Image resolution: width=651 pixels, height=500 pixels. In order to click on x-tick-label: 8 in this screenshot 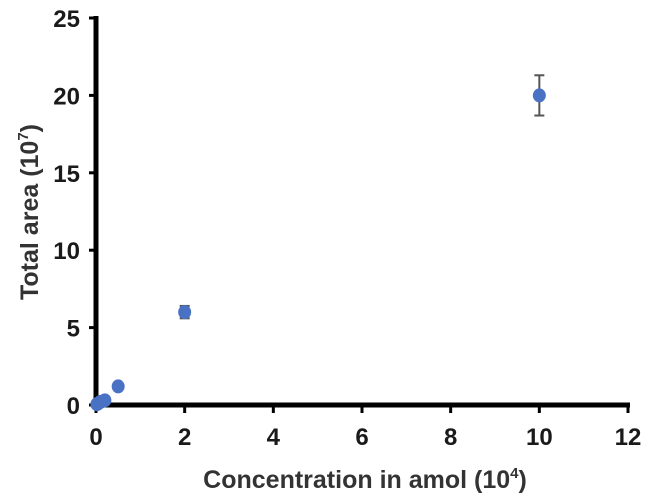, I will do `click(450, 437)`.